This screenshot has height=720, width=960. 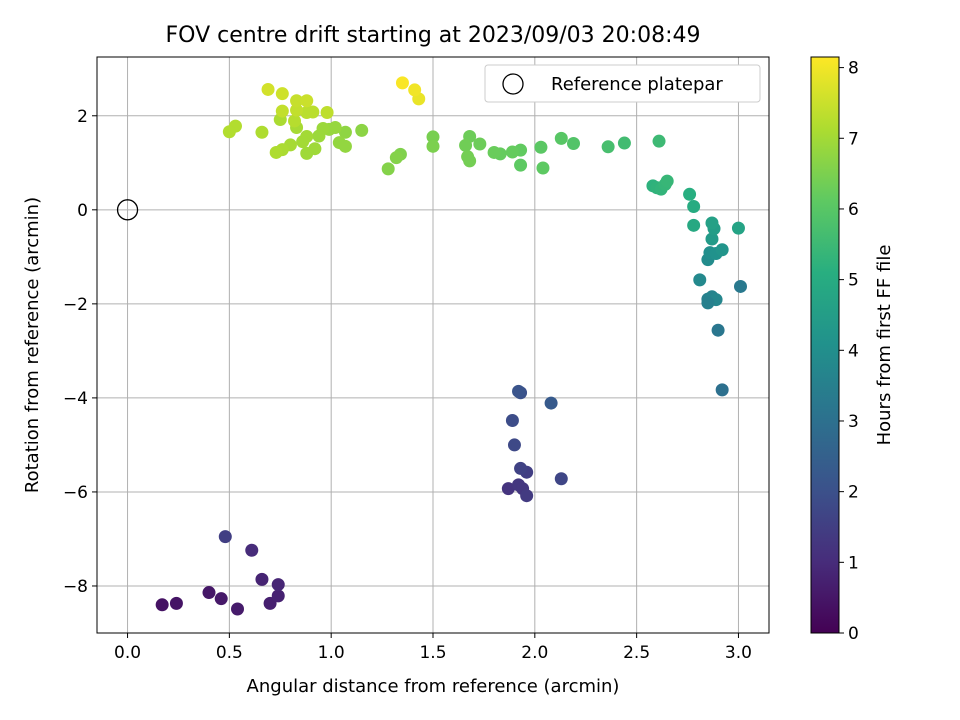 I want to click on x-tick-label: 1.0, so click(x=331, y=653).